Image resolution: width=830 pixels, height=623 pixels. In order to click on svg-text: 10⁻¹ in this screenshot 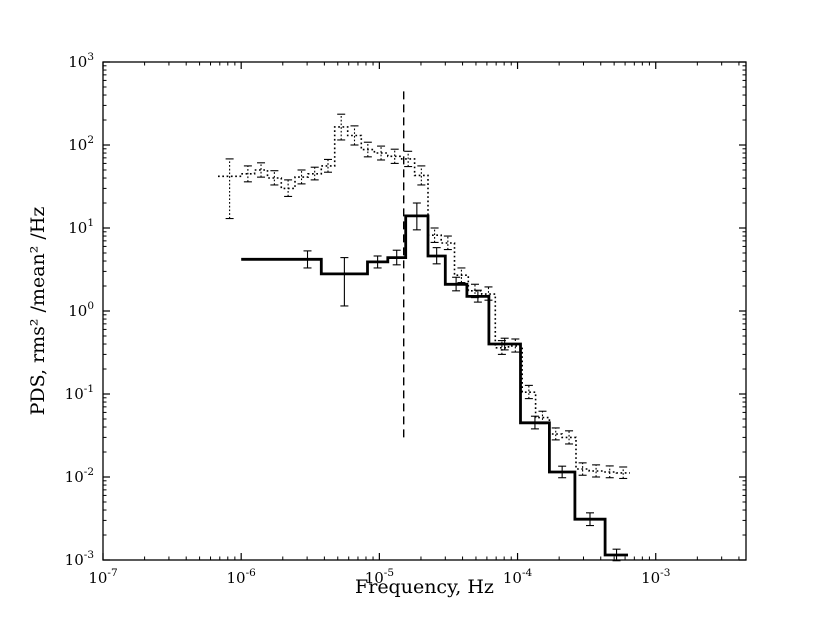, I will do `click(79, 393)`.